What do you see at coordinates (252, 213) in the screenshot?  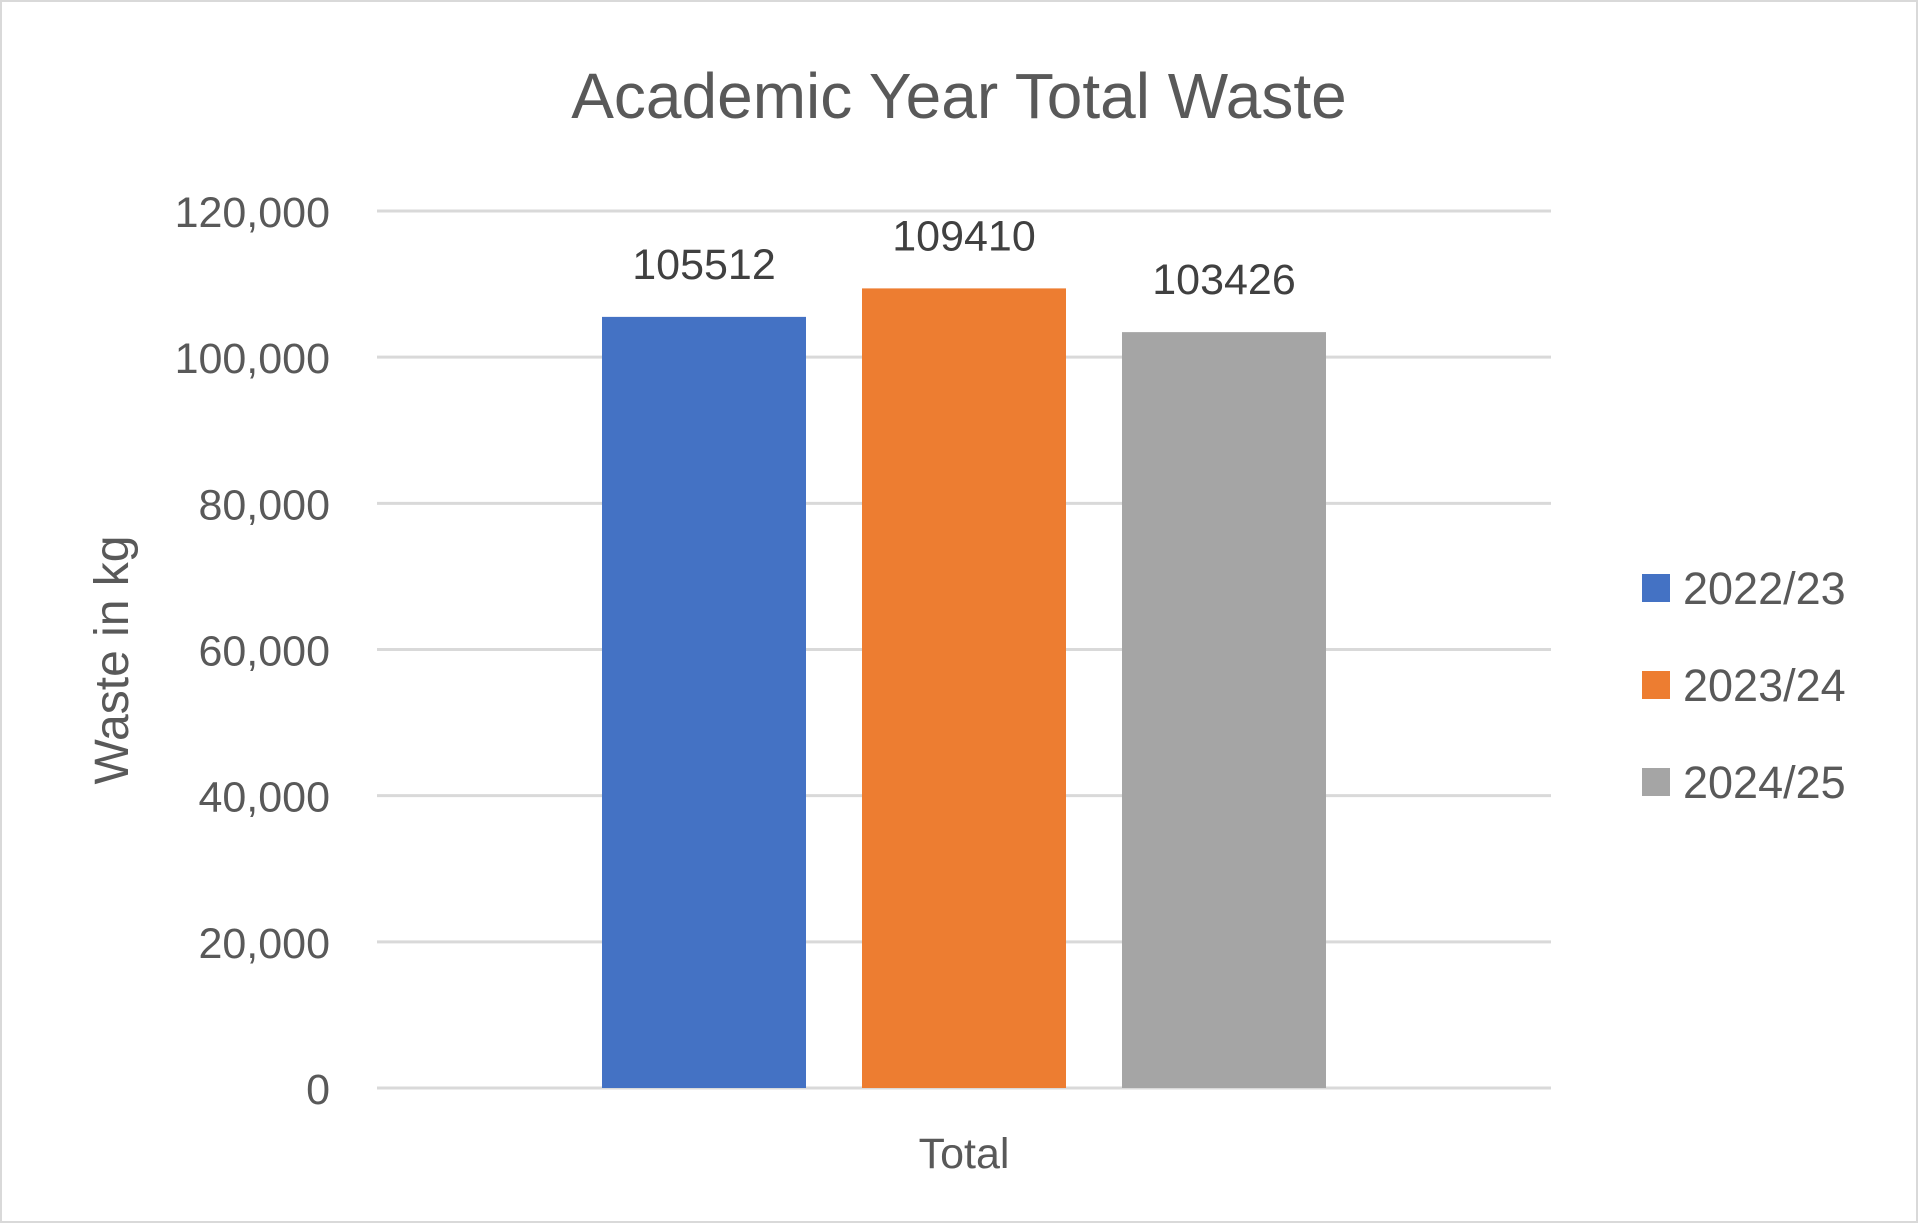 I see `y-tick-label: 120,000` at bounding box center [252, 213].